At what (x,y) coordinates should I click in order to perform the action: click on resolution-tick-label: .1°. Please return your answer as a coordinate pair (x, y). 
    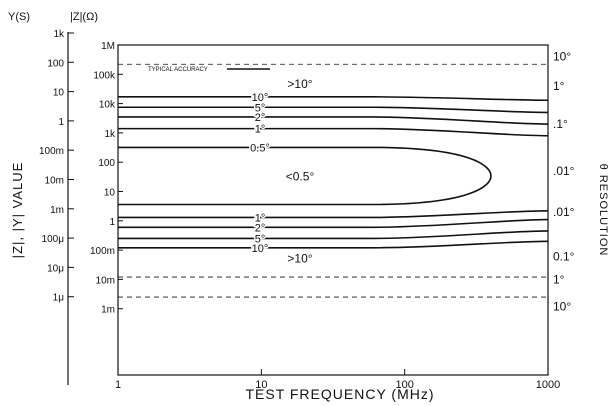
    Looking at the image, I should click on (560, 124).